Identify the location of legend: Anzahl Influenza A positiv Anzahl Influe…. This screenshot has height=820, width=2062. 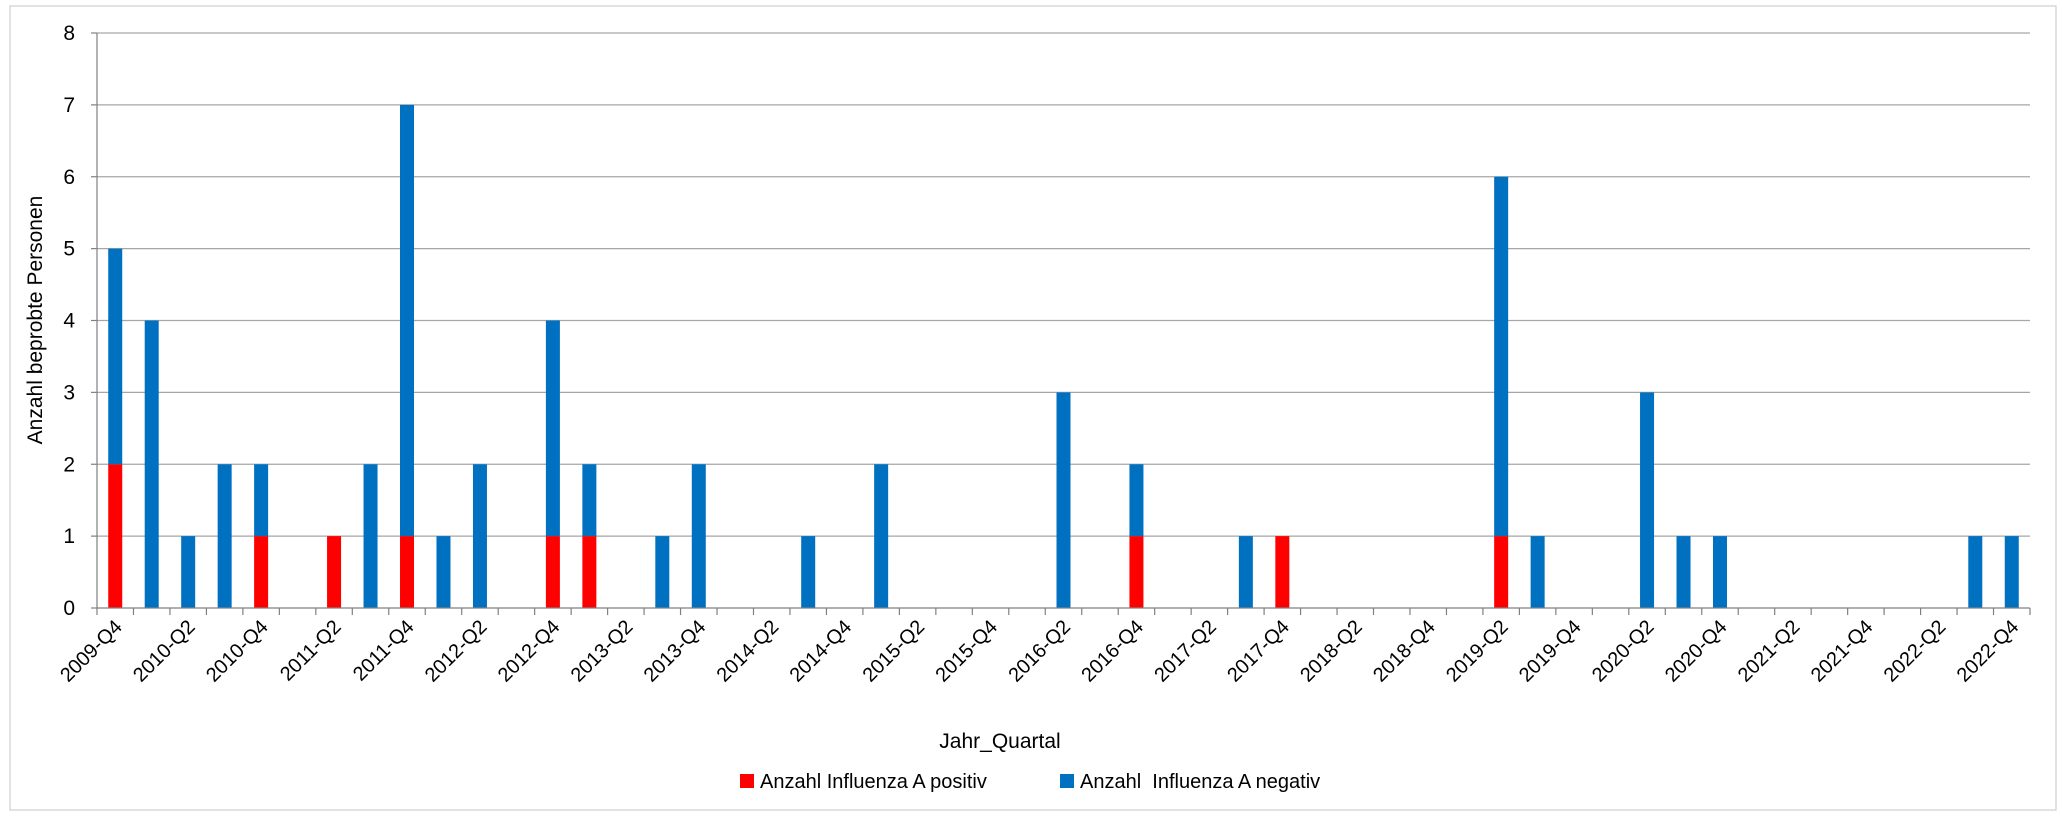
(1030, 782).